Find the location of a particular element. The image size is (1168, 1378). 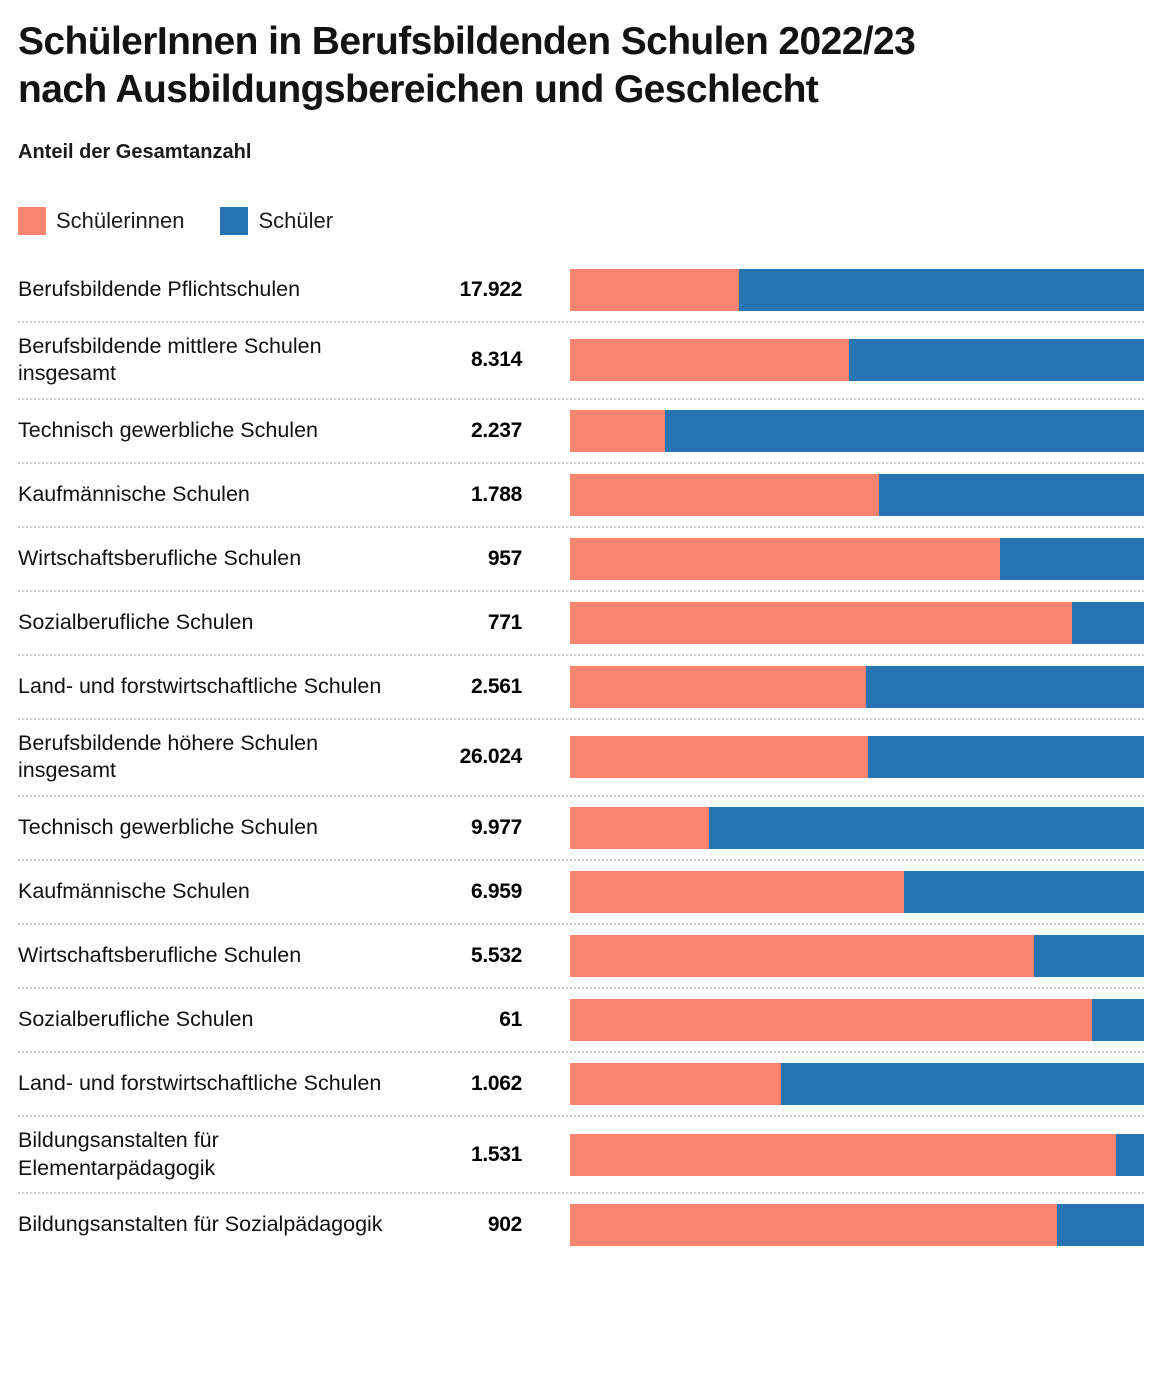

table-row: Kaufmännische Schulen 6.959 is located at coordinates (581, 893).